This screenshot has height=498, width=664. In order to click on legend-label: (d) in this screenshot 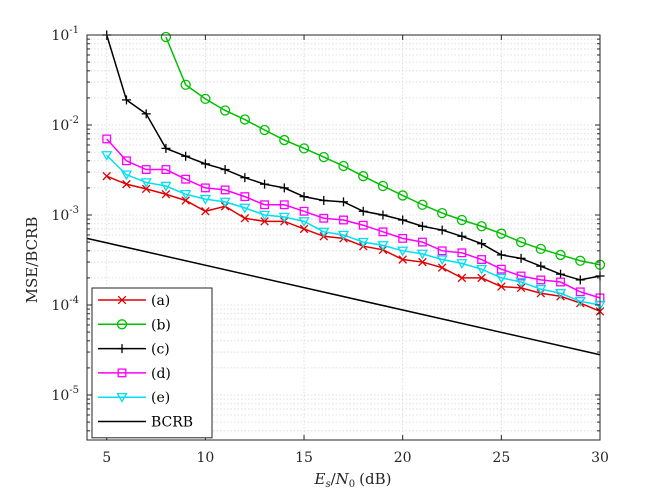, I will do `click(161, 374)`.